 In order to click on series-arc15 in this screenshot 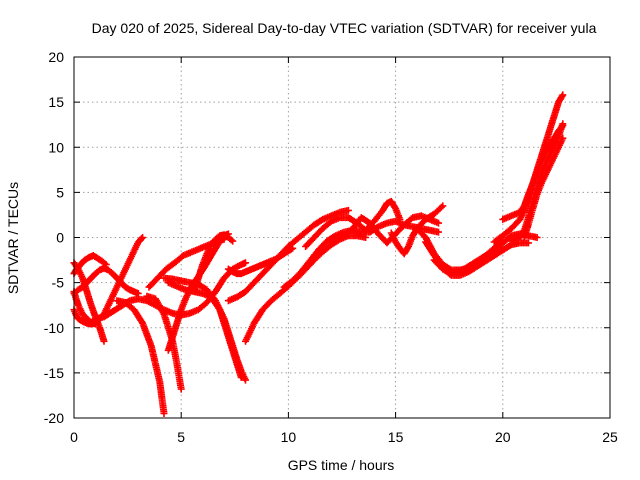, I will do `click(288, 255)`.